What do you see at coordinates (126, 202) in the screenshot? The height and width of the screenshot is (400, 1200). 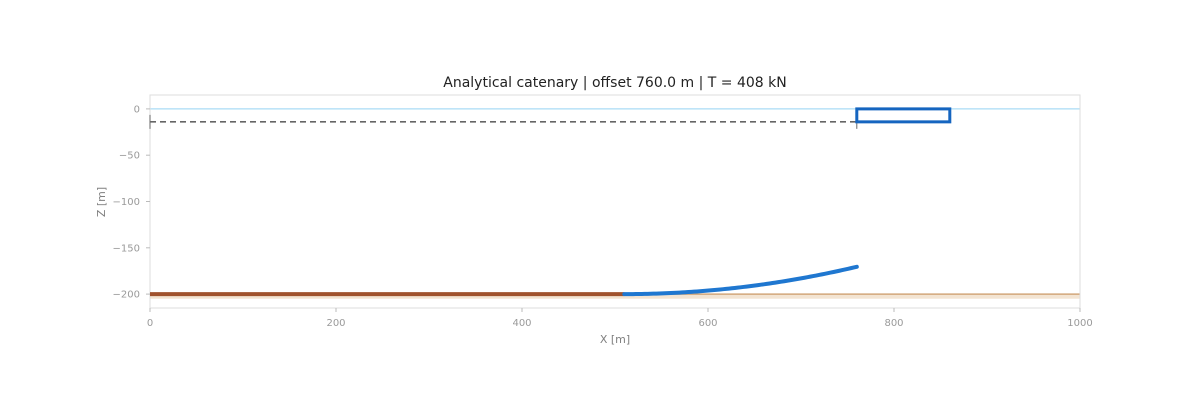 I see `y-tick-label: −100` at bounding box center [126, 202].